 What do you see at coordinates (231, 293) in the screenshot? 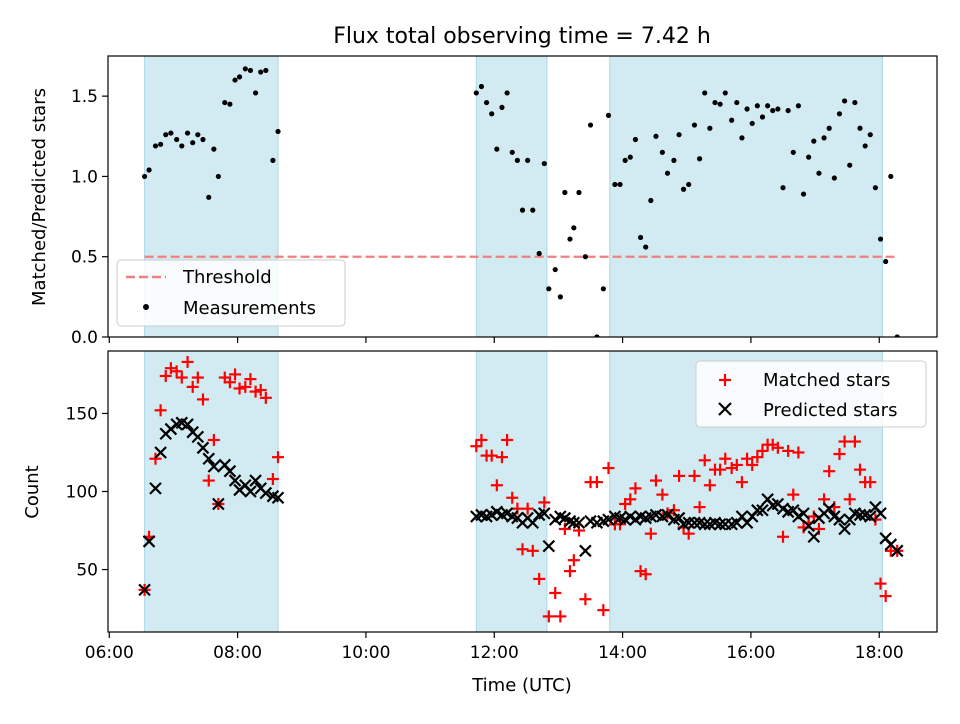
I see `top-legend: Threshold Measurements` at bounding box center [231, 293].